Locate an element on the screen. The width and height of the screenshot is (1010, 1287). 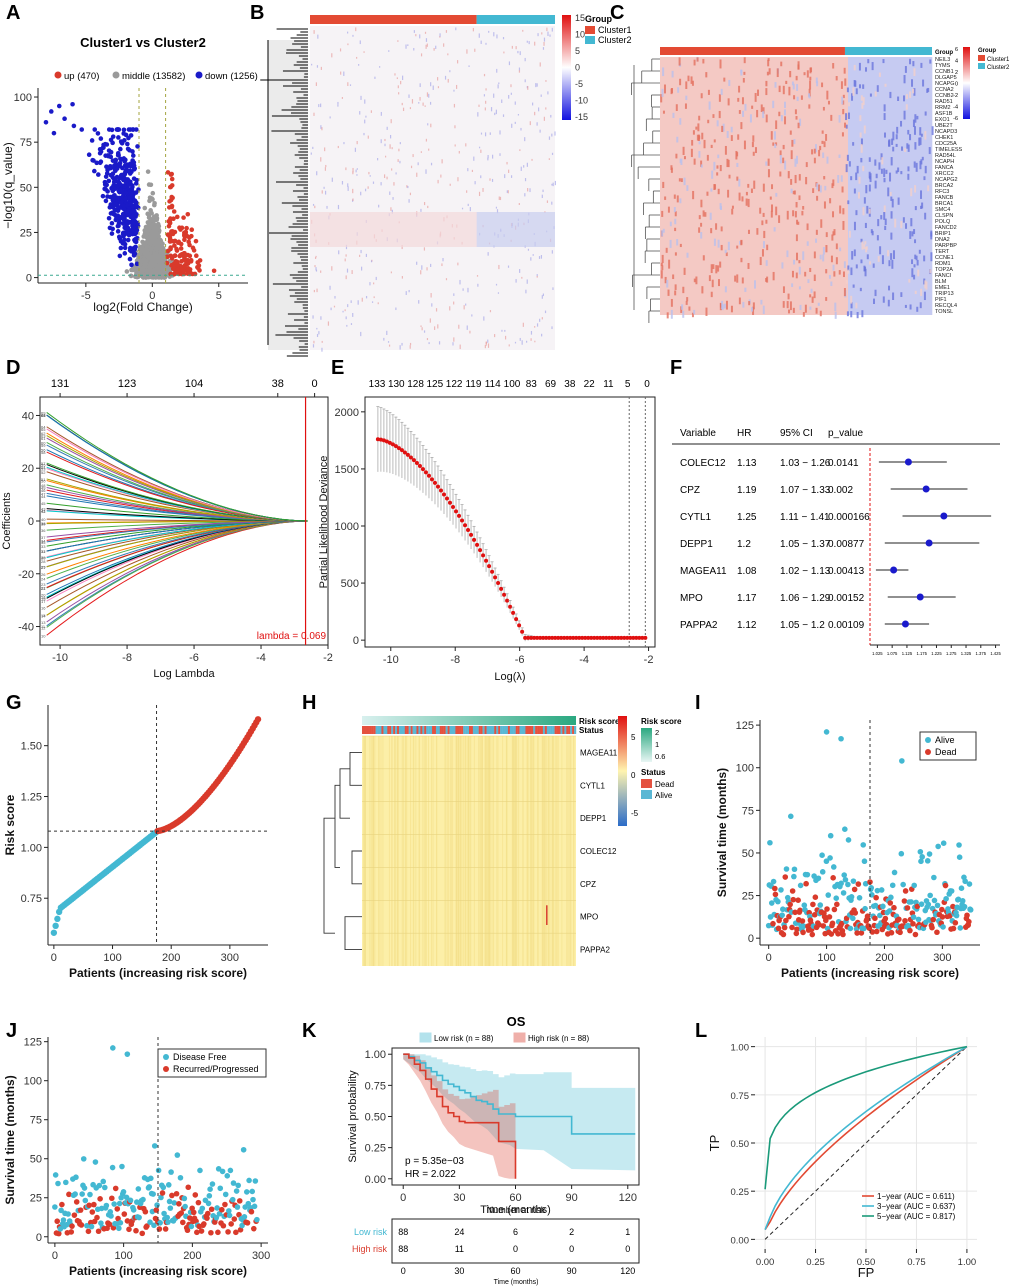
point-up is located at coordinates (180, 229).